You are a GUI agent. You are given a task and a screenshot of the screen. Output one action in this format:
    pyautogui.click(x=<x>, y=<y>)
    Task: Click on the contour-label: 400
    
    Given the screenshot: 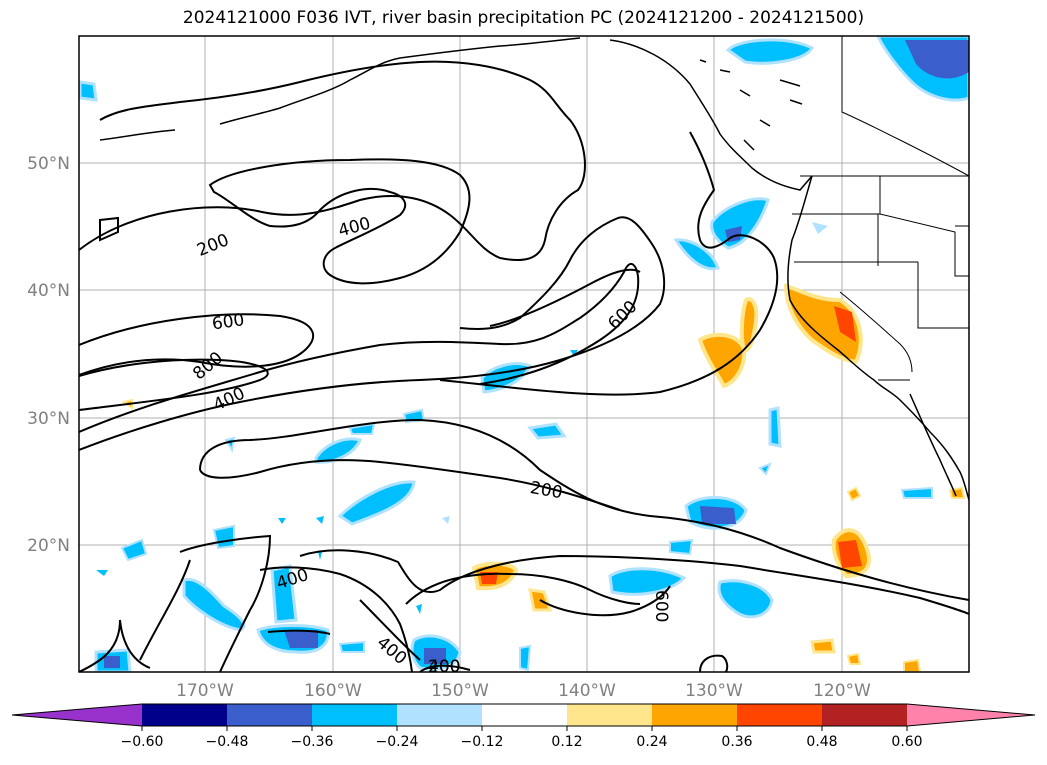 What is the action you would take?
    pyautogui.click(x=444, y=667)
    